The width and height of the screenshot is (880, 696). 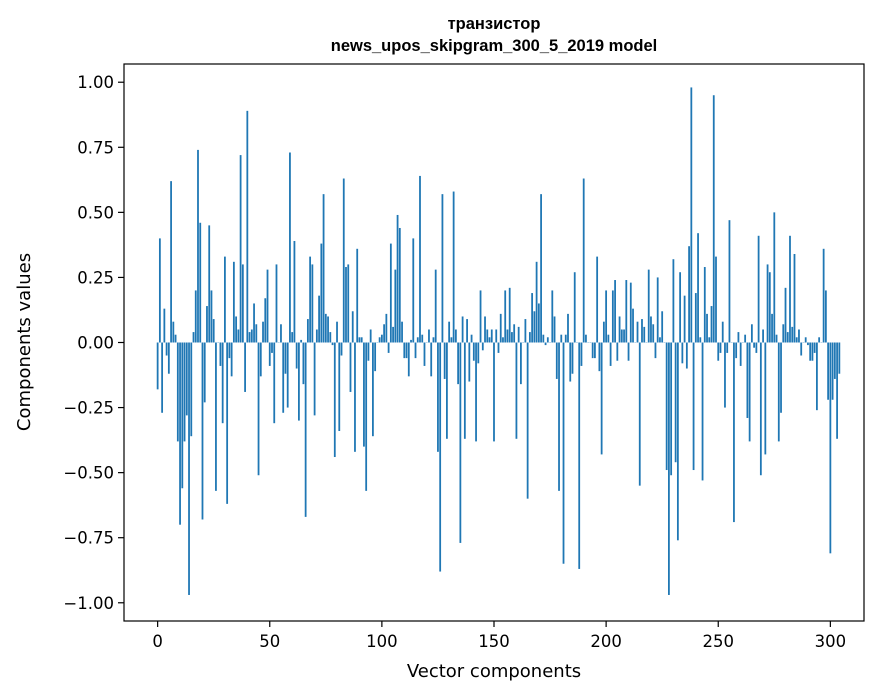 I want to click on y-tick-label: −0.50, so click(x=88, y=473).